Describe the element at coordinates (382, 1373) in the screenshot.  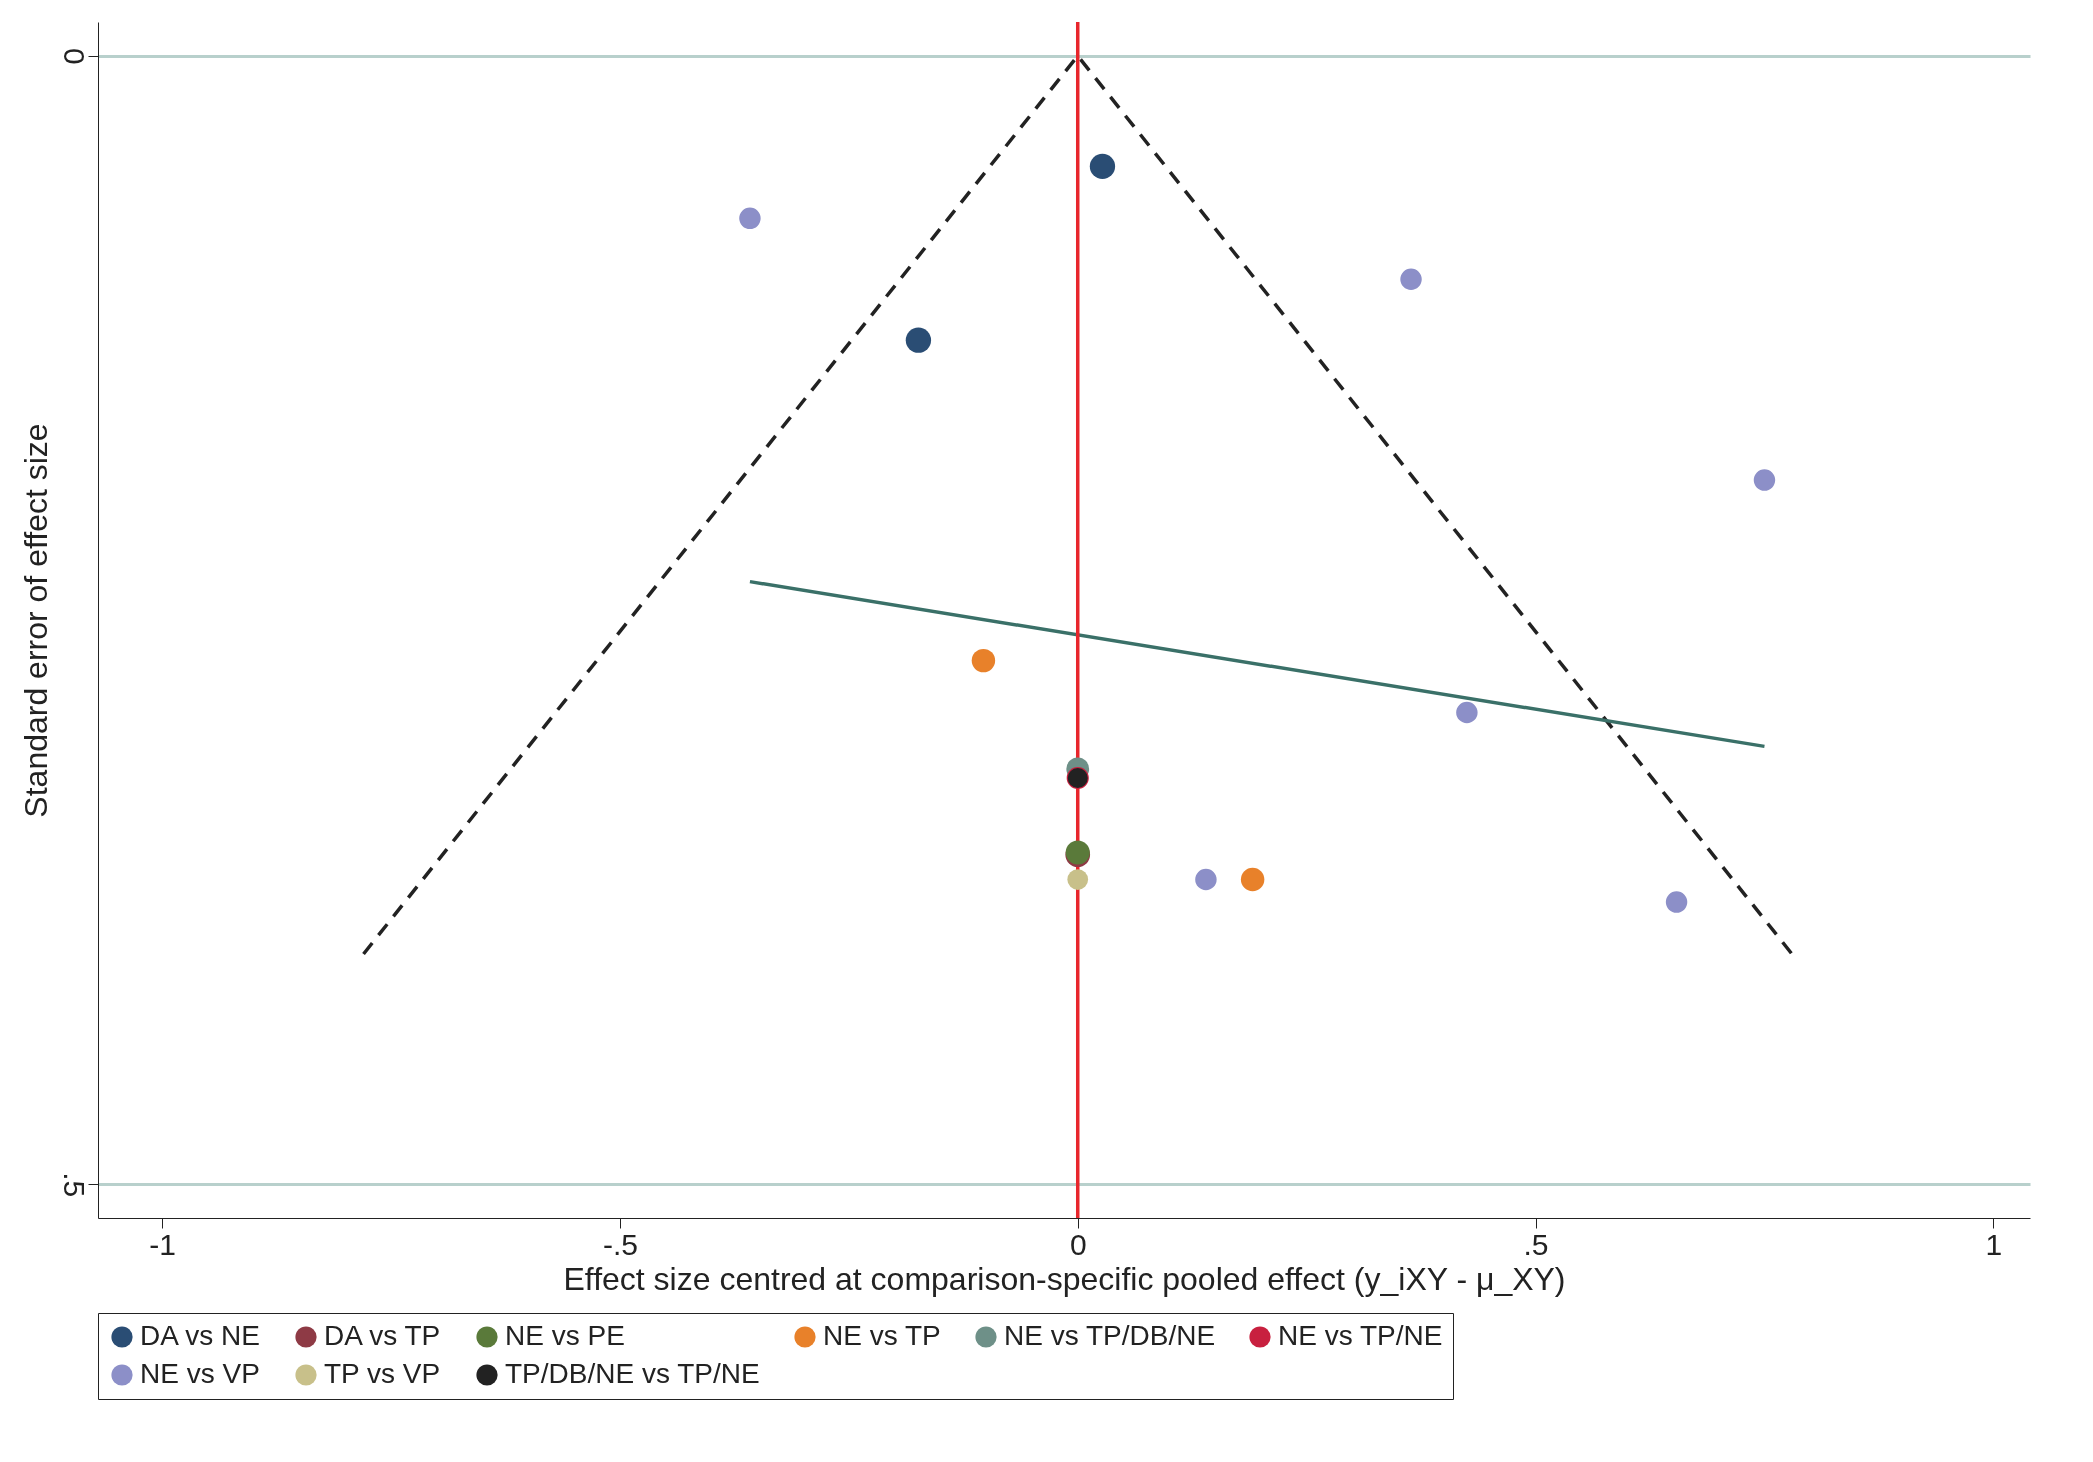
I see `legend-label: TP vs VP` at that location.